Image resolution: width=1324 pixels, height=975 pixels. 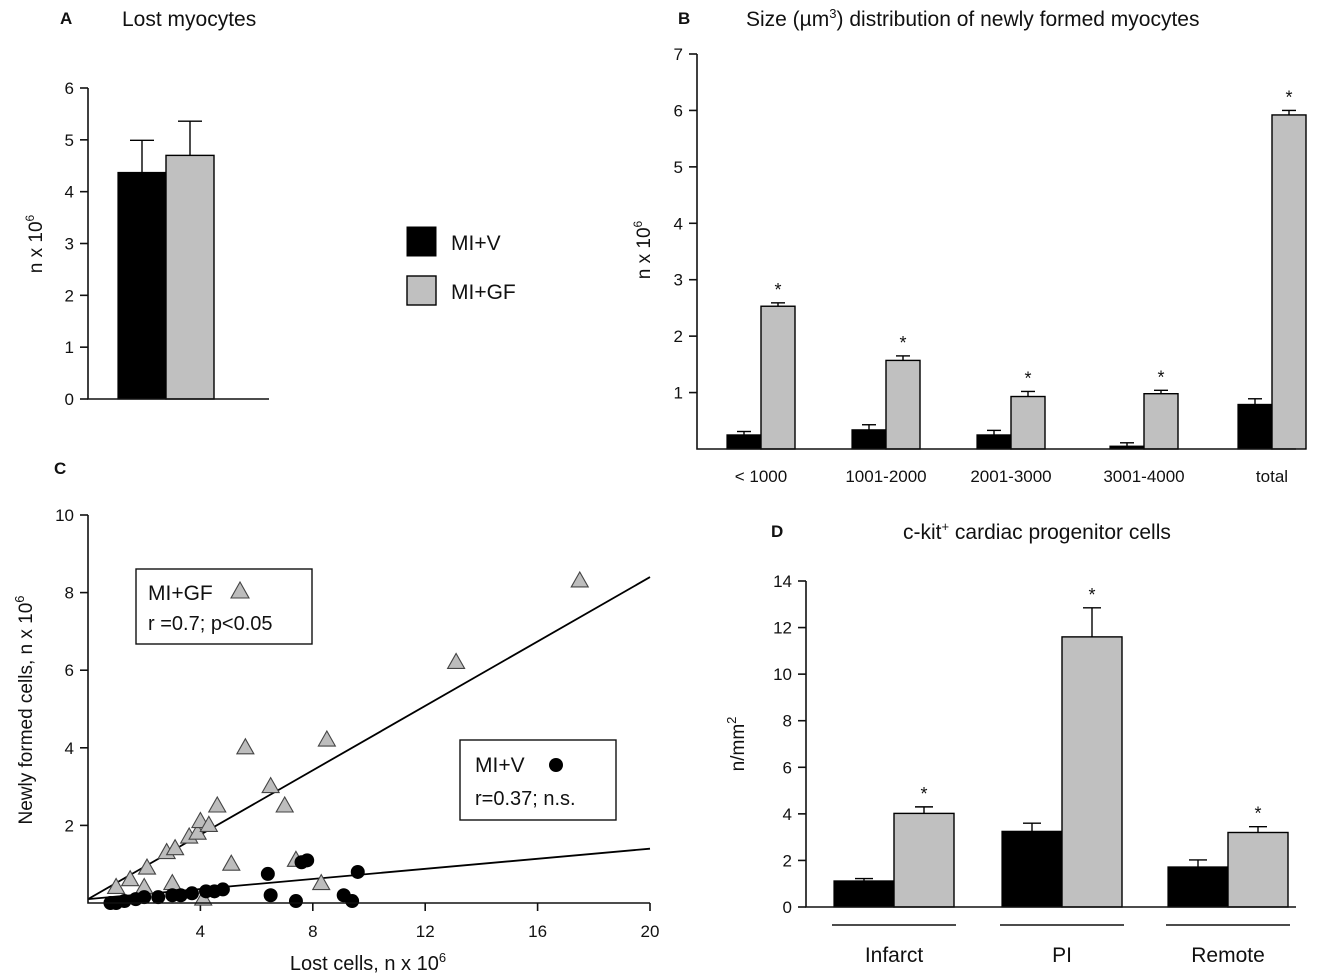 I want to click on panel-c-x-ticks: 4 8 12 16 20, so click(x=428, y=922).